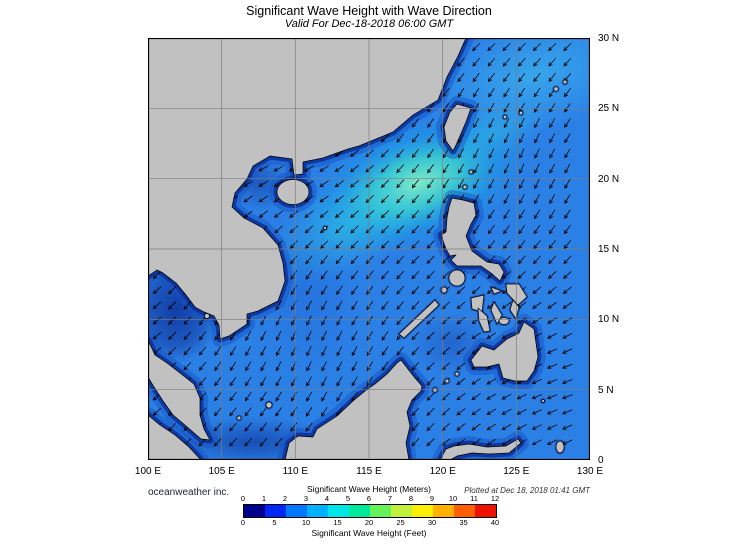 The width and height of the screenshot is (755, 560). What do you see at coordinates (444, 290) in the screenshot?
I see `land-busuanga` at bounding box center [444, 290].